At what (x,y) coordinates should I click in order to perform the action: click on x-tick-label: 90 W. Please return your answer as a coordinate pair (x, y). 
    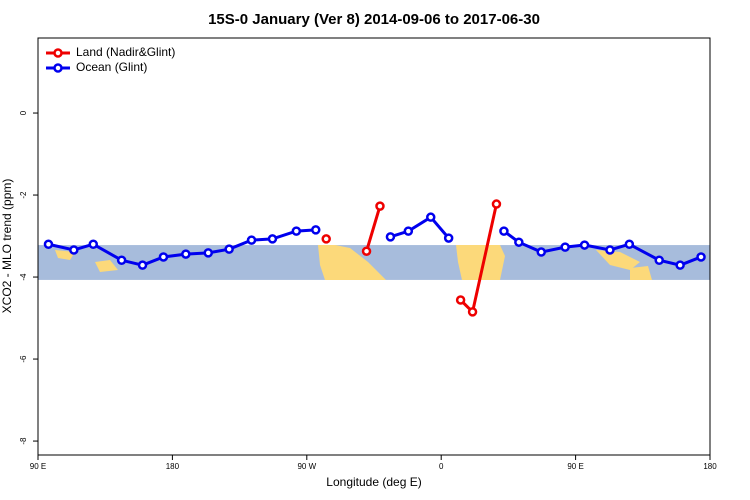
    Looking at the image, I should click on (306, 466).